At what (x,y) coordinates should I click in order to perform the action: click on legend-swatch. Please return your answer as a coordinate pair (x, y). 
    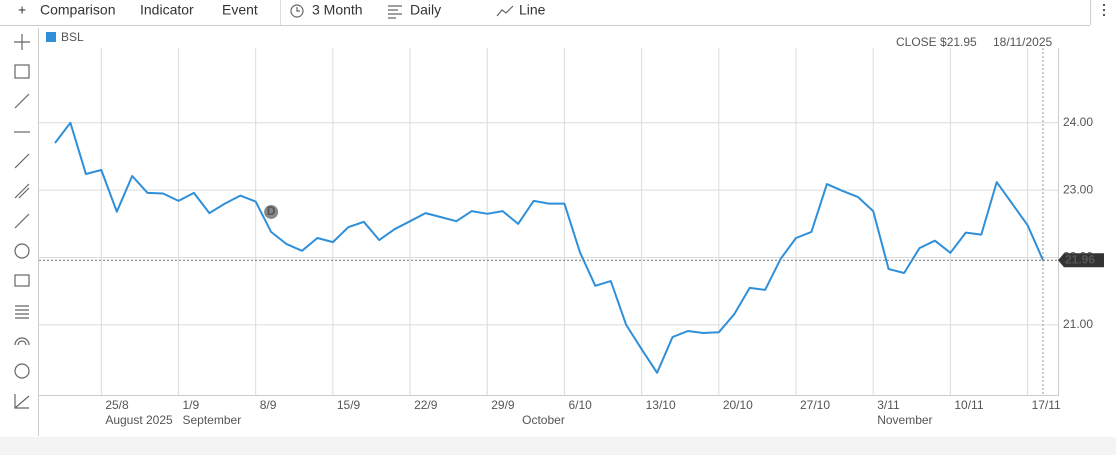
    Looking at the image, I should click on (51, 37).